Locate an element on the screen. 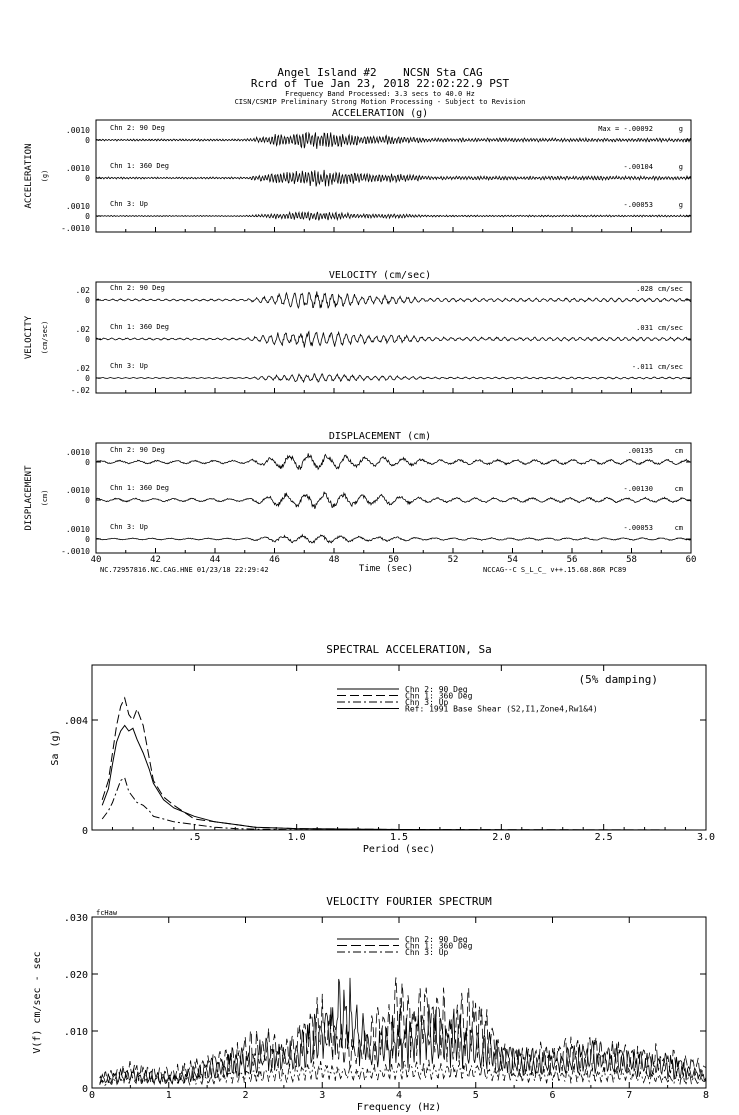  y-tick-label: .030 is located at coordinates (76, 918).